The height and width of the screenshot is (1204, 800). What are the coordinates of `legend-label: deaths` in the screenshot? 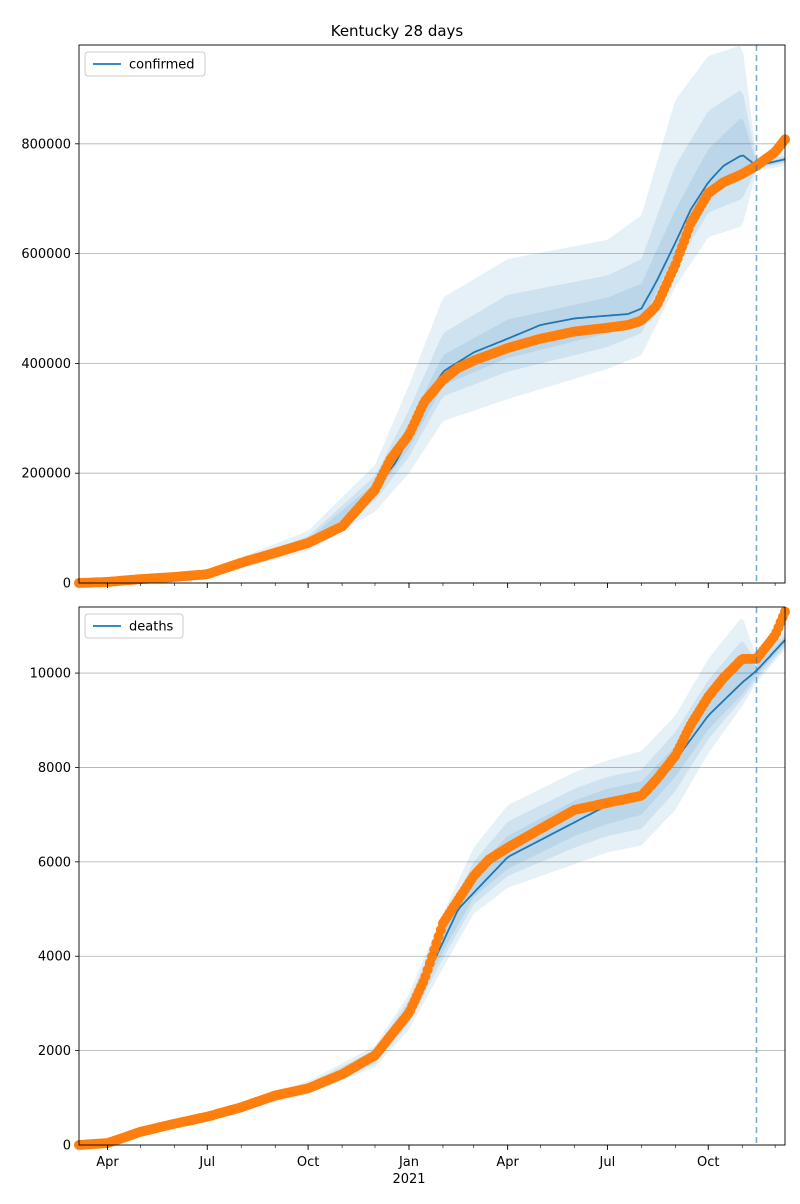 It's located at (151, 627).